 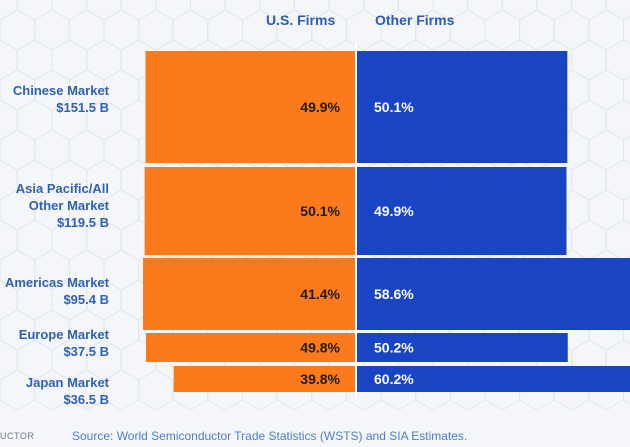 What do you see at coordinates (64, 343) in the screenshot?
I see `row-label-3: Europe Market $37.5 B` at bounding box center [64, 343].